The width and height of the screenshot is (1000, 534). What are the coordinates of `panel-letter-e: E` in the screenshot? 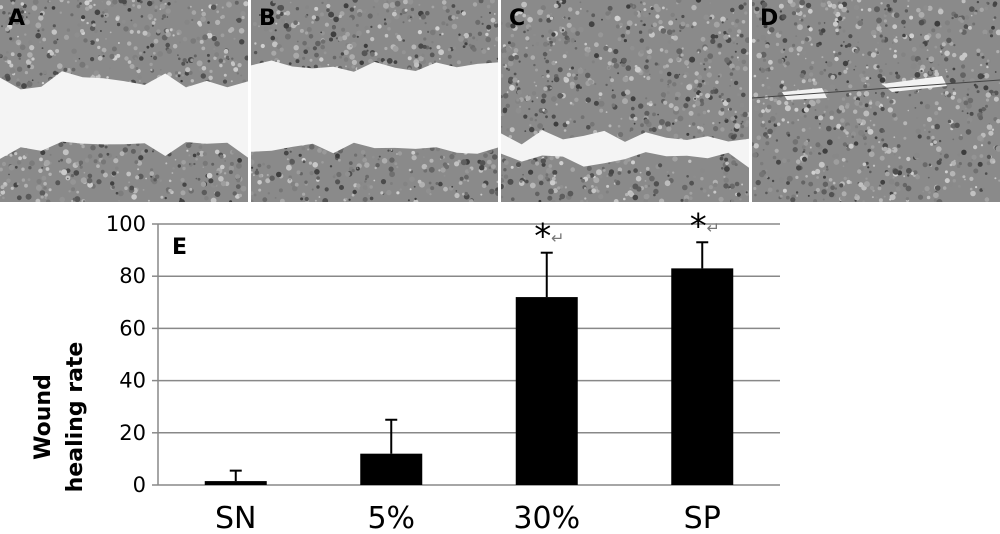 It's located at (179, 247).